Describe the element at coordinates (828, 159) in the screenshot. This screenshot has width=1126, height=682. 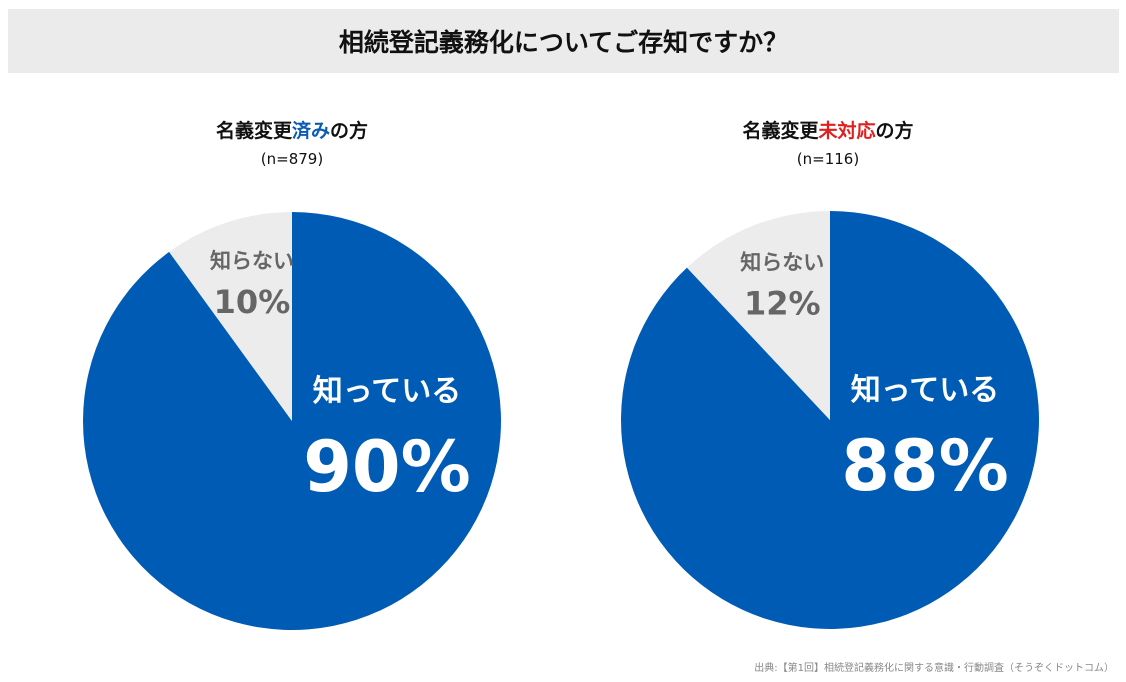
I see `right-n-label: (n=116)` at that location.